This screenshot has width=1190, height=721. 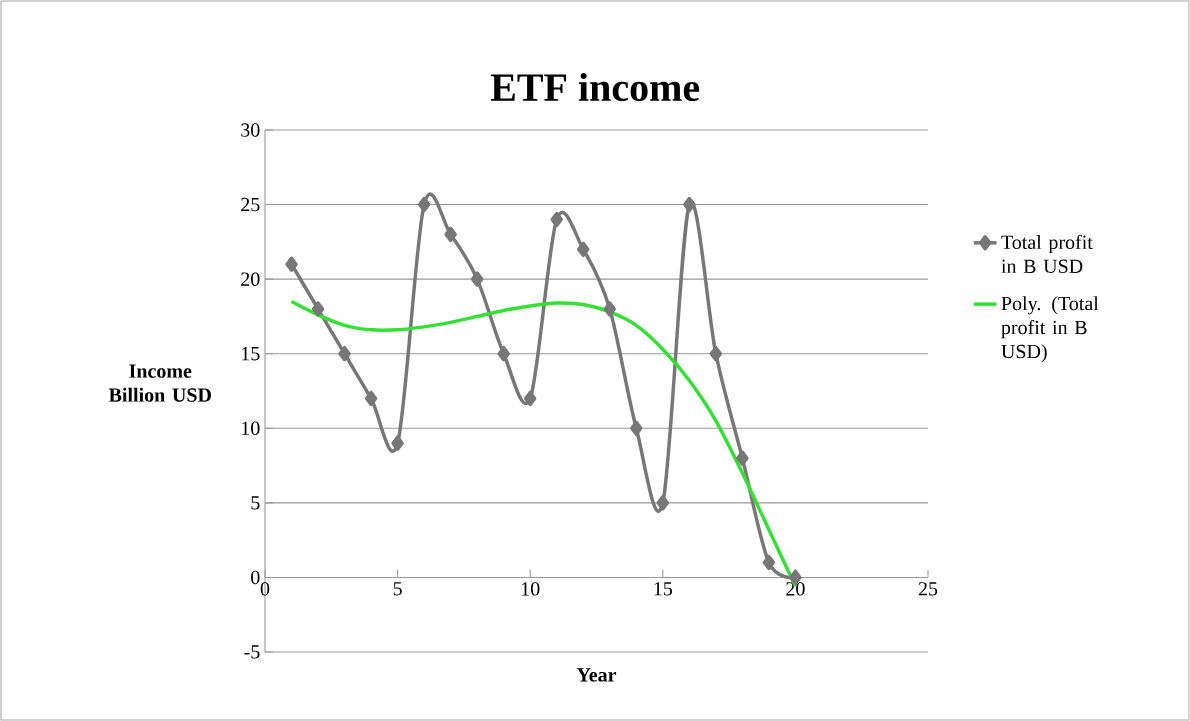 What do you see at coordinates (397, 589) in the screenshot?
I see `x-tick-label: 5` at bounding box center [397, 589].